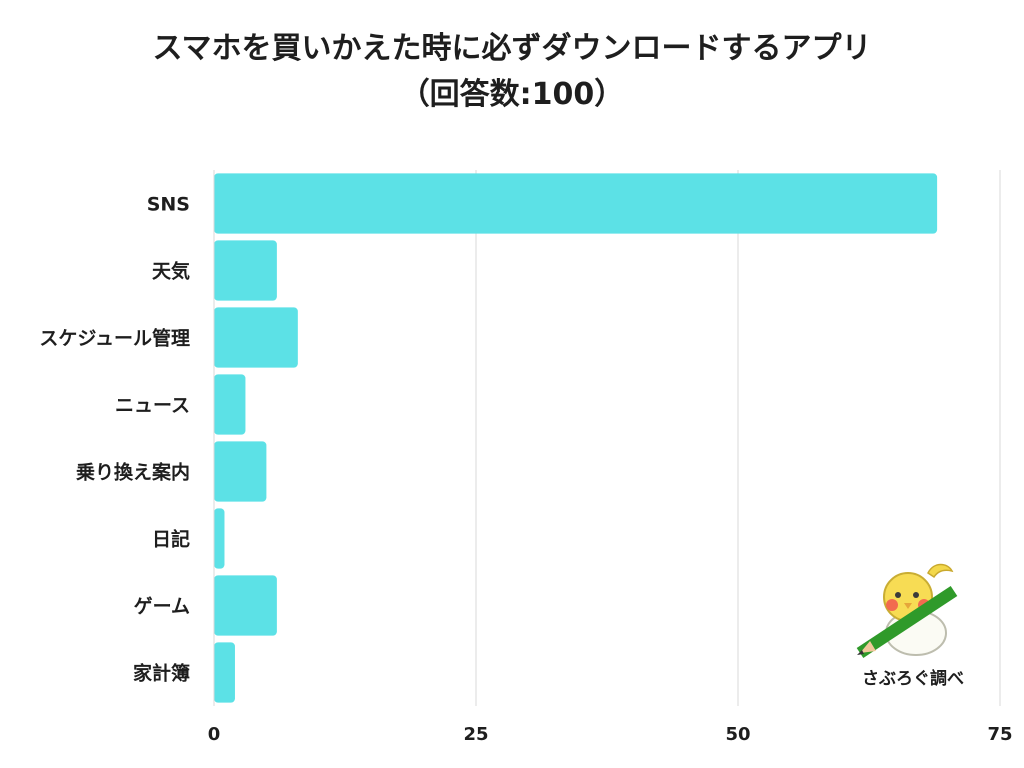  Describe the element at coordinates (913, 679) in the screenshot. I see `source-credit: さぶろぐ調べ` at that location.